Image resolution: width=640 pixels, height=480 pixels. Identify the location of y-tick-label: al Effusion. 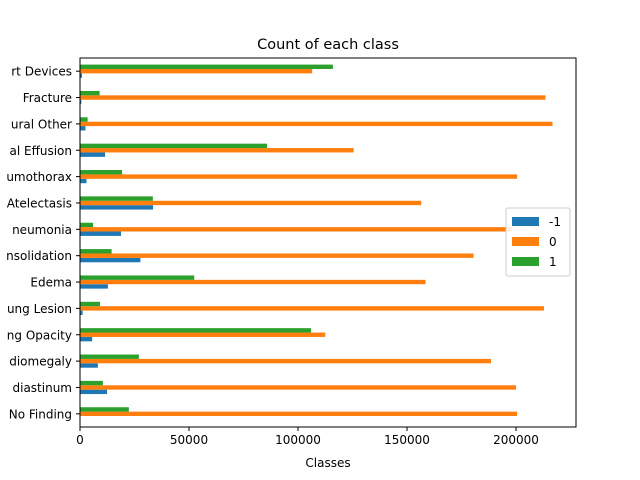
(41, 151).